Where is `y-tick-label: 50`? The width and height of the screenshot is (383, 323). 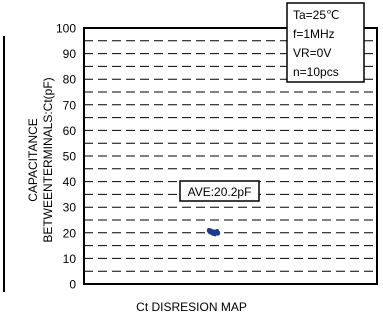
y-tick-label: 50 is located at coordinates (70, 157).